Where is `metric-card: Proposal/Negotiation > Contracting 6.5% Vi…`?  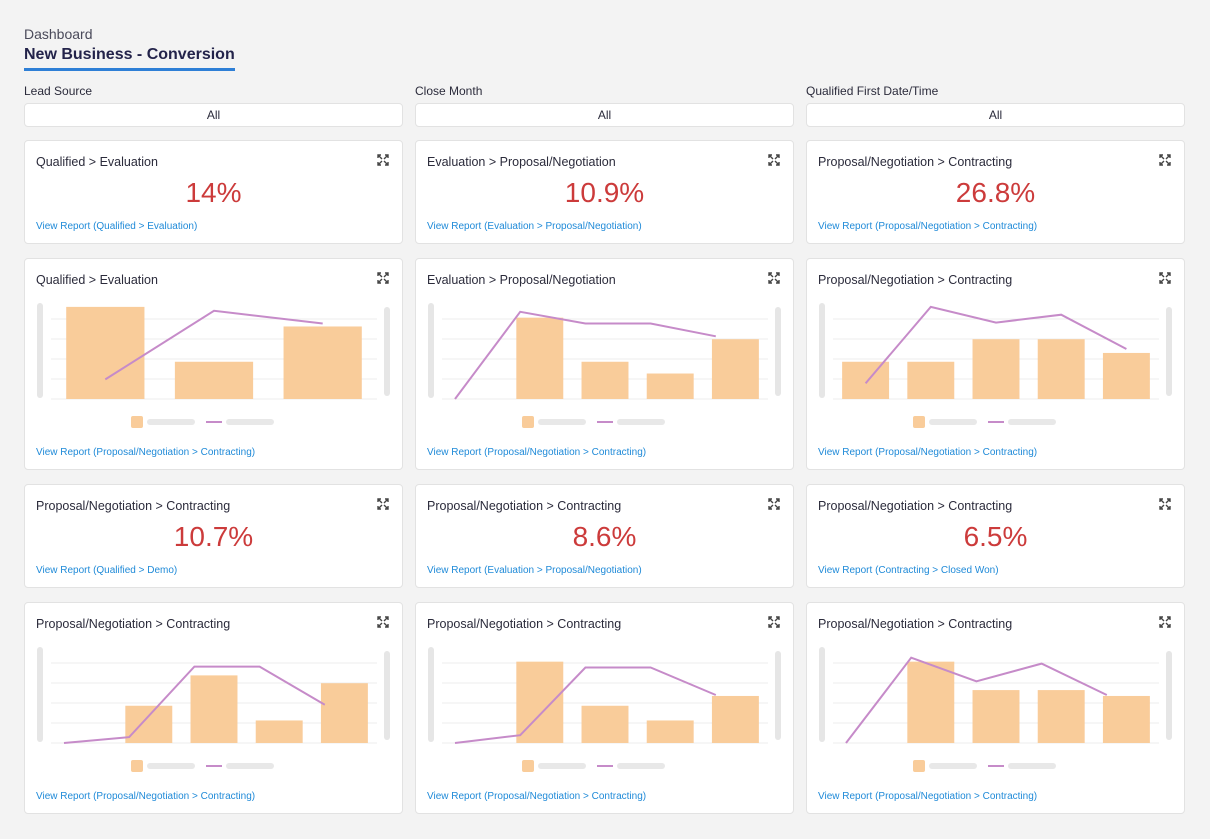 metric-card: Proposal/Negotiation > Contracting 6.5% Vi… is located at coordinates (995, 536).